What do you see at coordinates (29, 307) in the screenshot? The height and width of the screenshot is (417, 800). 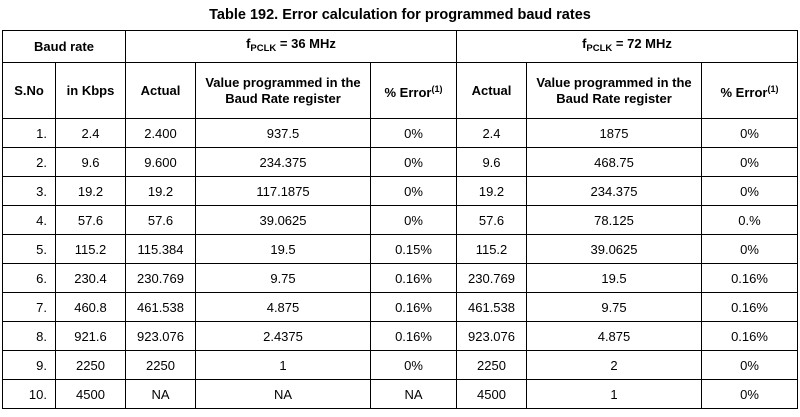 I see `cell-sno: 7.` at bounding box center [29, 307].